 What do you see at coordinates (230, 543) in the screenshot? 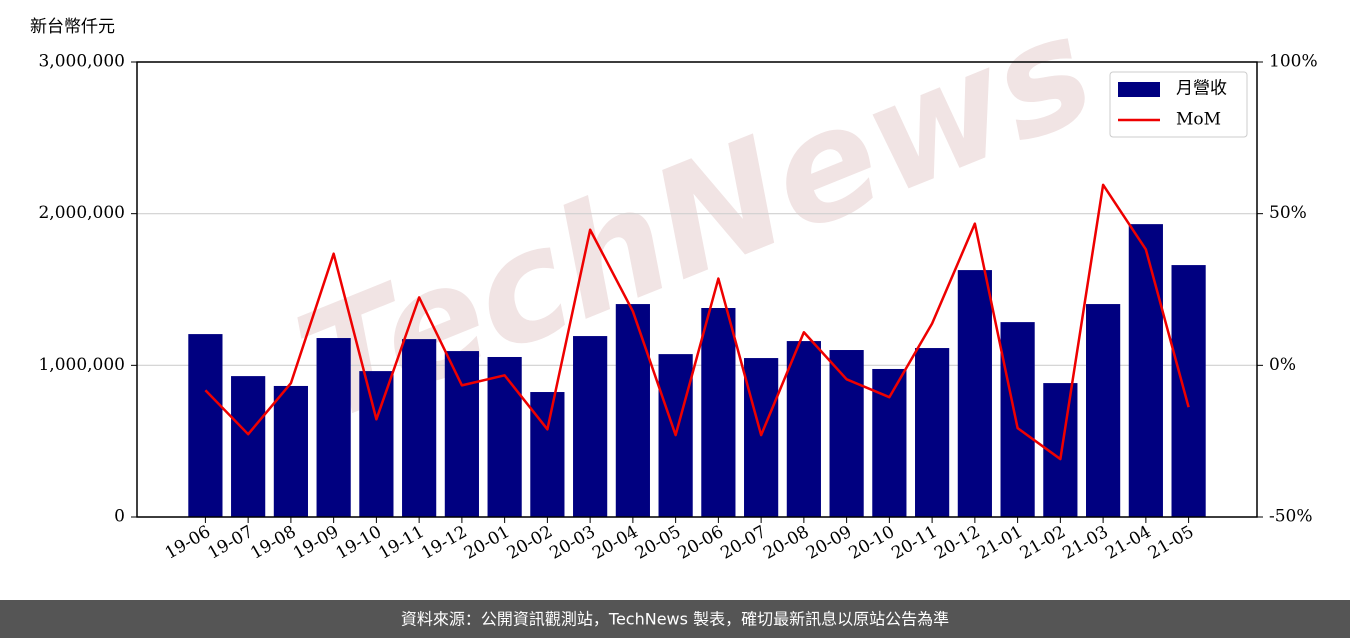
I see `x-tick-label: 19-07` at bounding box center [230, 543].